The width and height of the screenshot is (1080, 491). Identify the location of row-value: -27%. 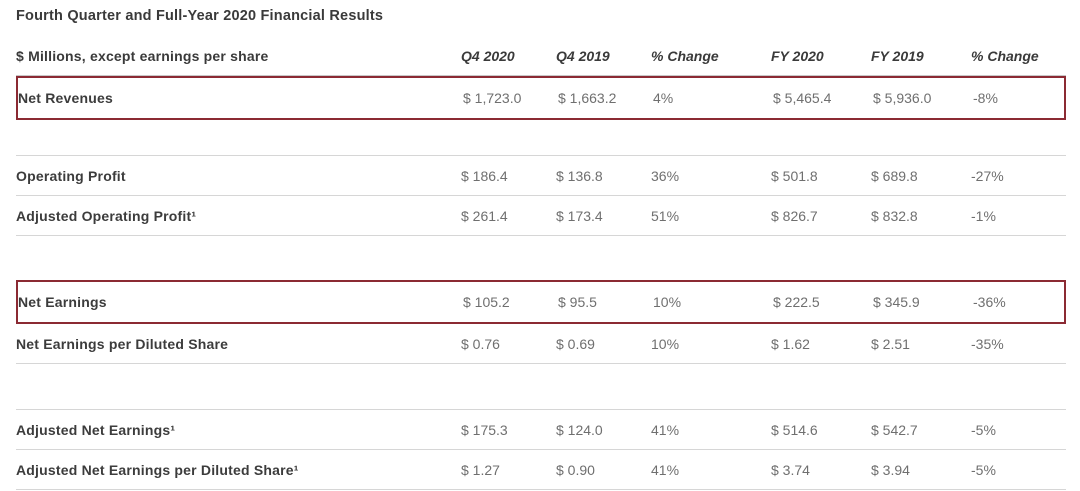
(987, 175).